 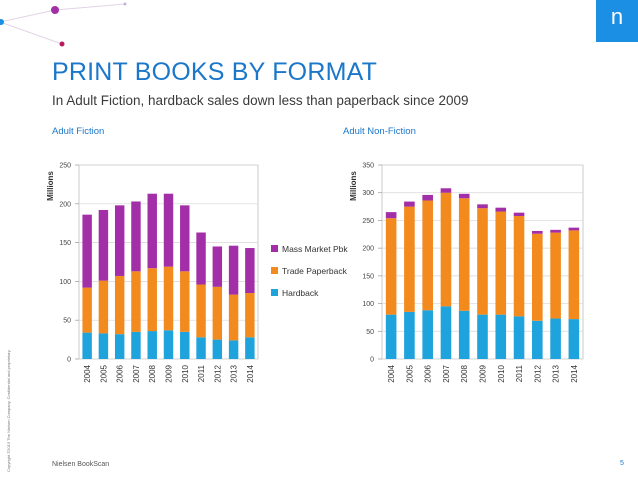 What do you see at coordinates (103, 373) in the screenshot?
I see `fiction-x-tick-label: 2005` at bounding box center [103, 373].